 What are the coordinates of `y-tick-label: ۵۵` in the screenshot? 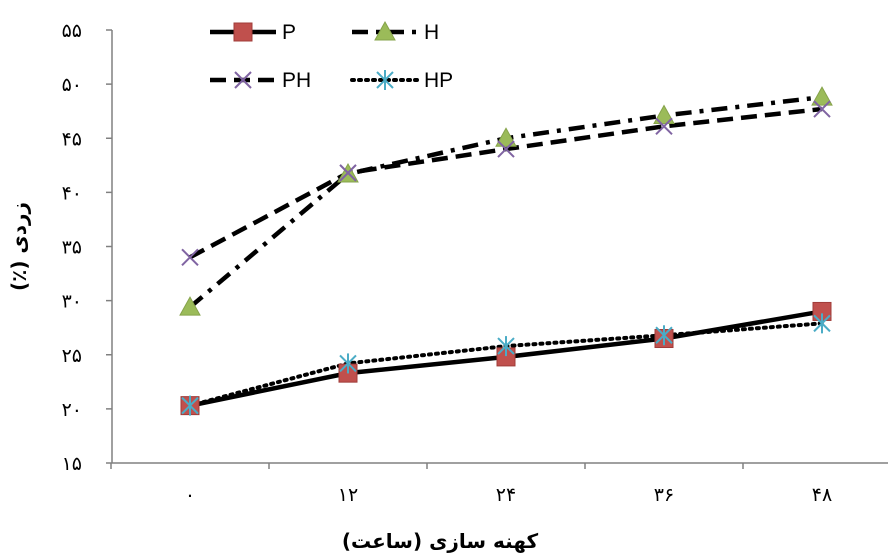 It's located at (72, 31).